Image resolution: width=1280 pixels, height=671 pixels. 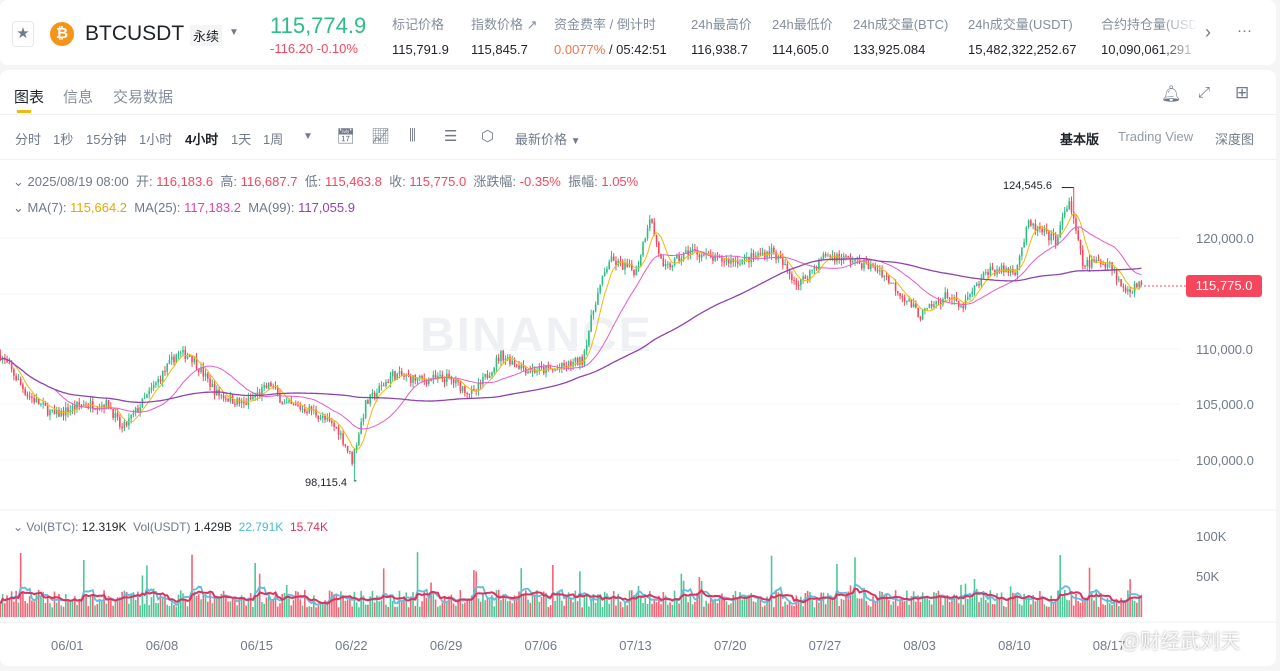 What do you see at coordinates (234, 32) in the screenshot?
I see `symbol-dropdown-icon: ▼` at bounding box center [234, 32].